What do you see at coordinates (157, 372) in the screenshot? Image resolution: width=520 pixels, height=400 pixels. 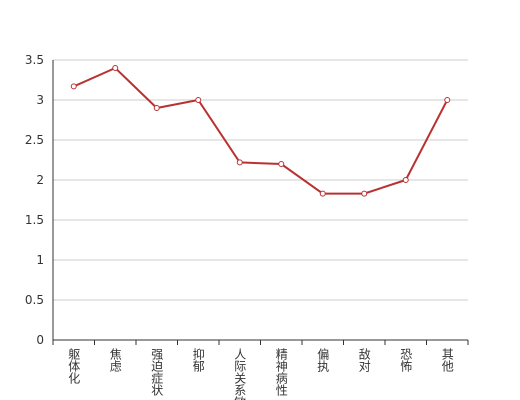 I see `x-tick-label: 强迫症状` at bounding box center [157, 372].